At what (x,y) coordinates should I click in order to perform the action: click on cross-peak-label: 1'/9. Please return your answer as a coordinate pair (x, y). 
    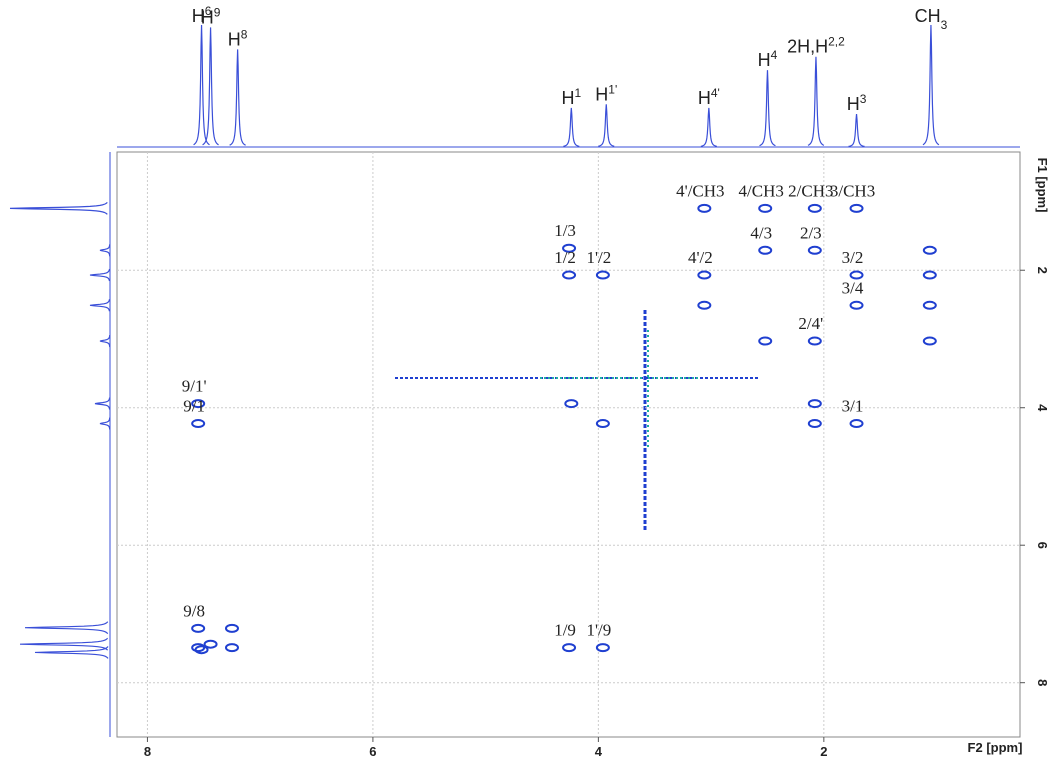
    Looking at the image, I should click on (598, 630).